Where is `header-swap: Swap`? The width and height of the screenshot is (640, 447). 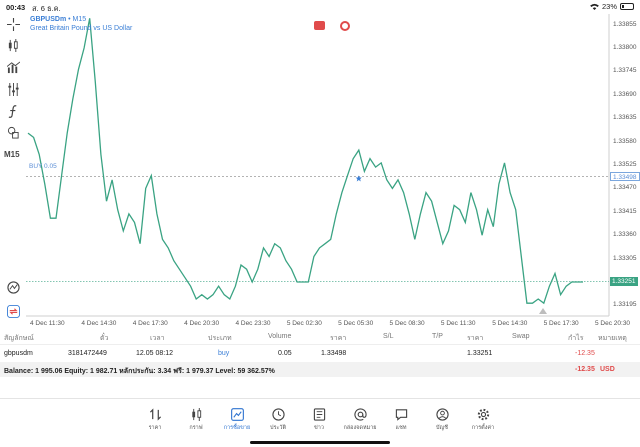 header-swap: Swap is located at coordinates (521, 336).